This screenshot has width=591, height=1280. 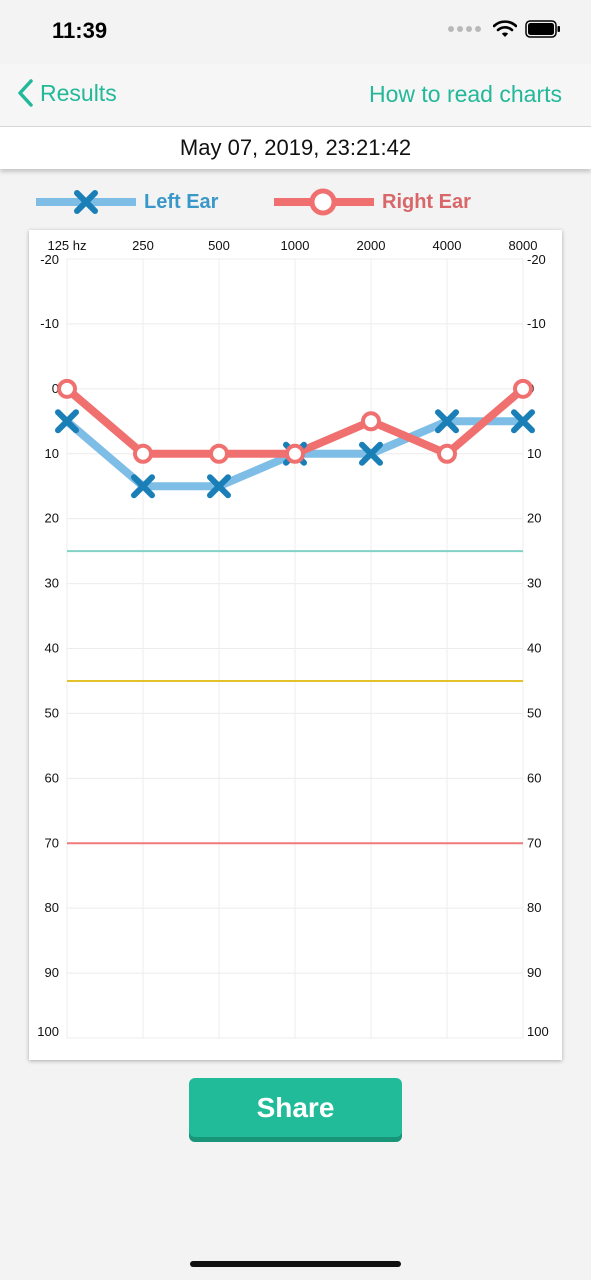 I want to click on x-tick-label: 250, so click(x=143, y=245).